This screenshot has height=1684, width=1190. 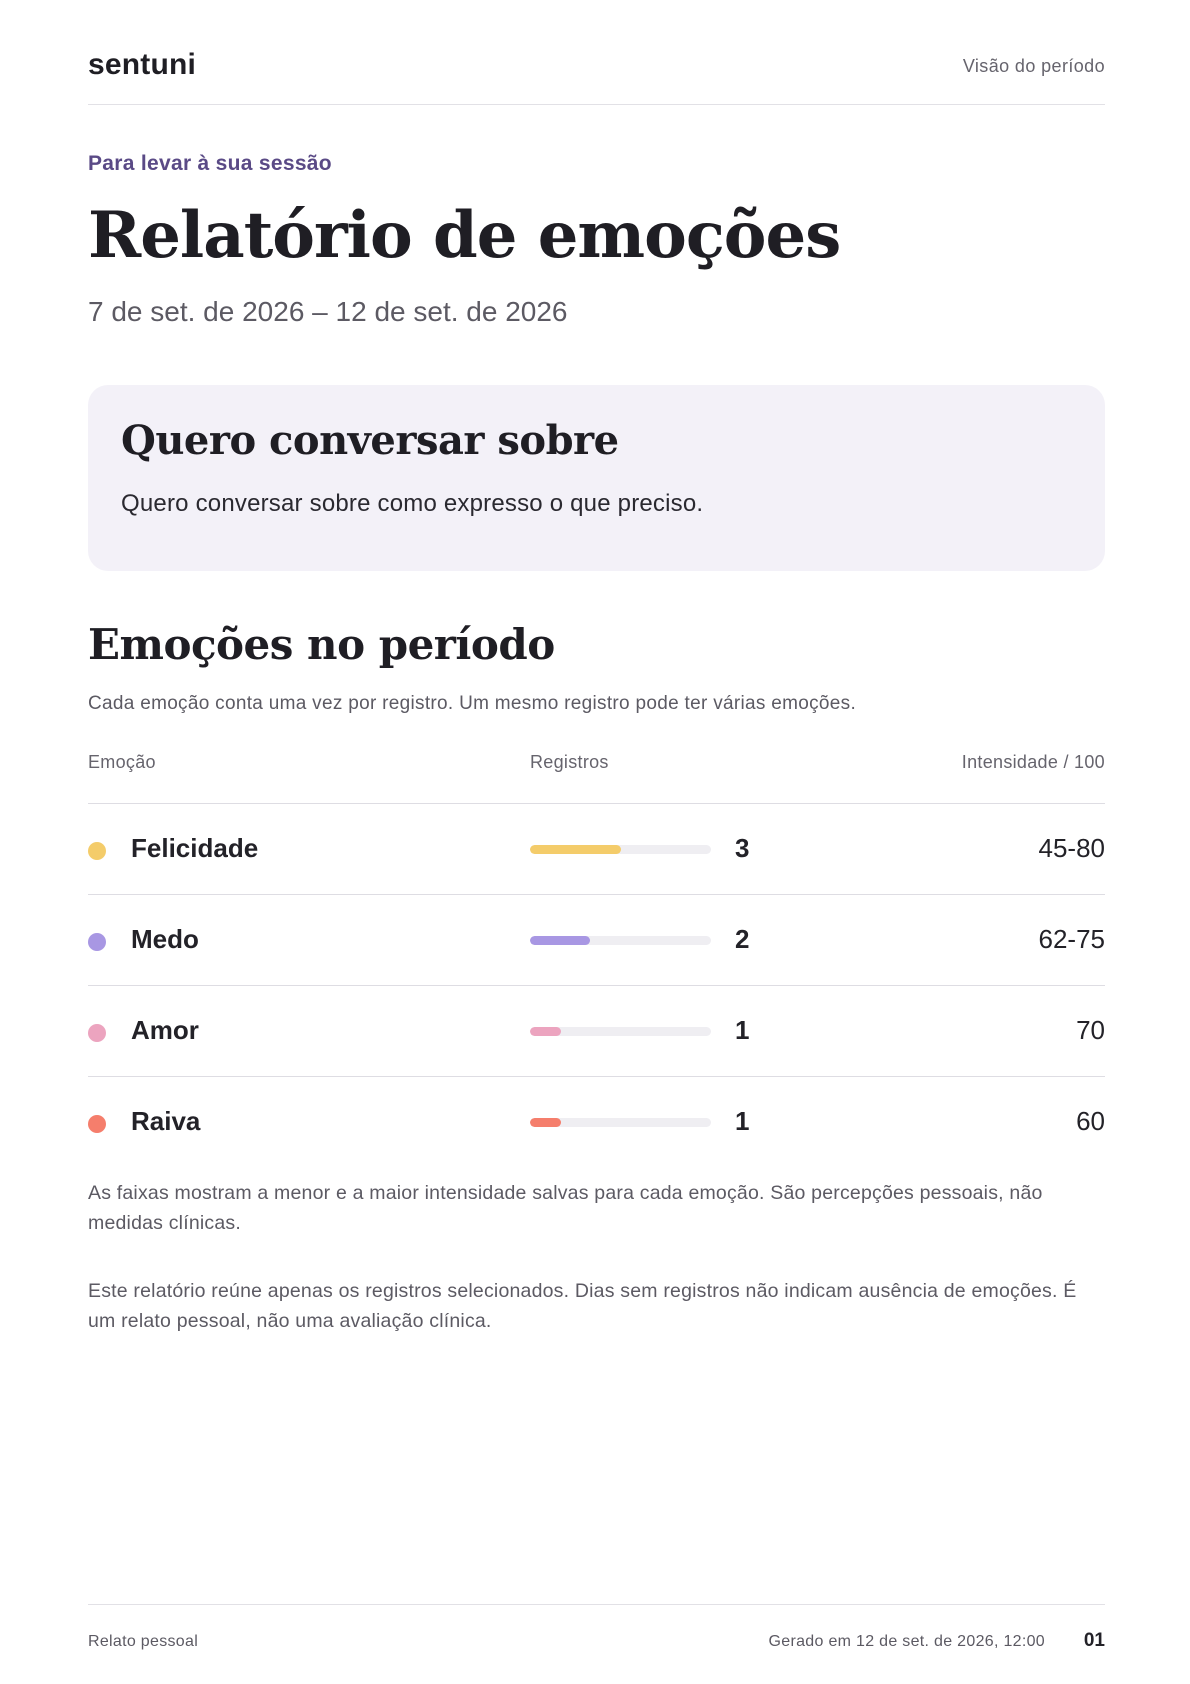 I want to click on intensity-range: 62-75, so click(x=1072, y=939).